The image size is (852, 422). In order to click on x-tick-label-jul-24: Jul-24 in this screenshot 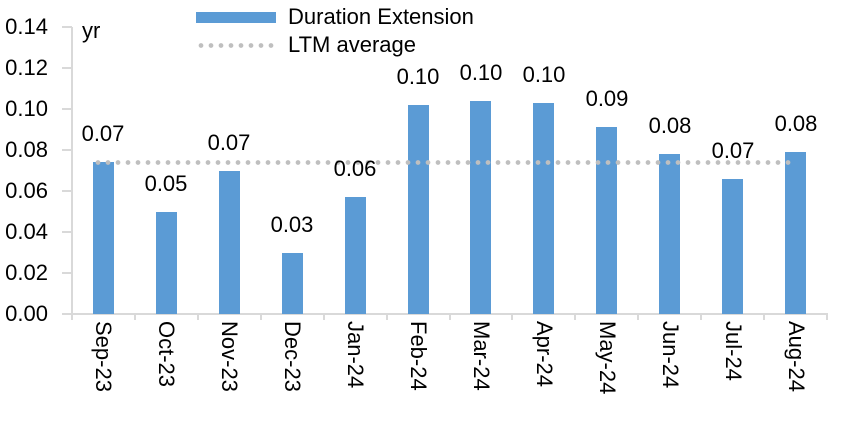, I will do `click(733, 351)`.